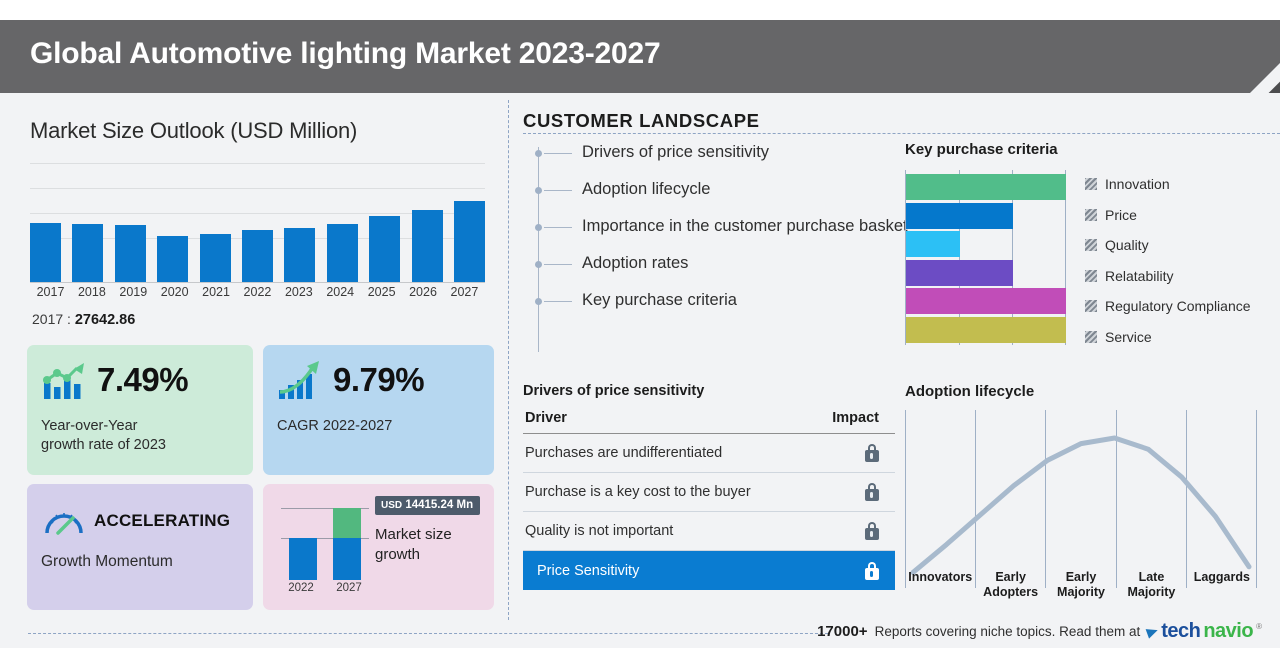  I want to click on landscape-item: Adoption lifecycle, so click(736, 189).